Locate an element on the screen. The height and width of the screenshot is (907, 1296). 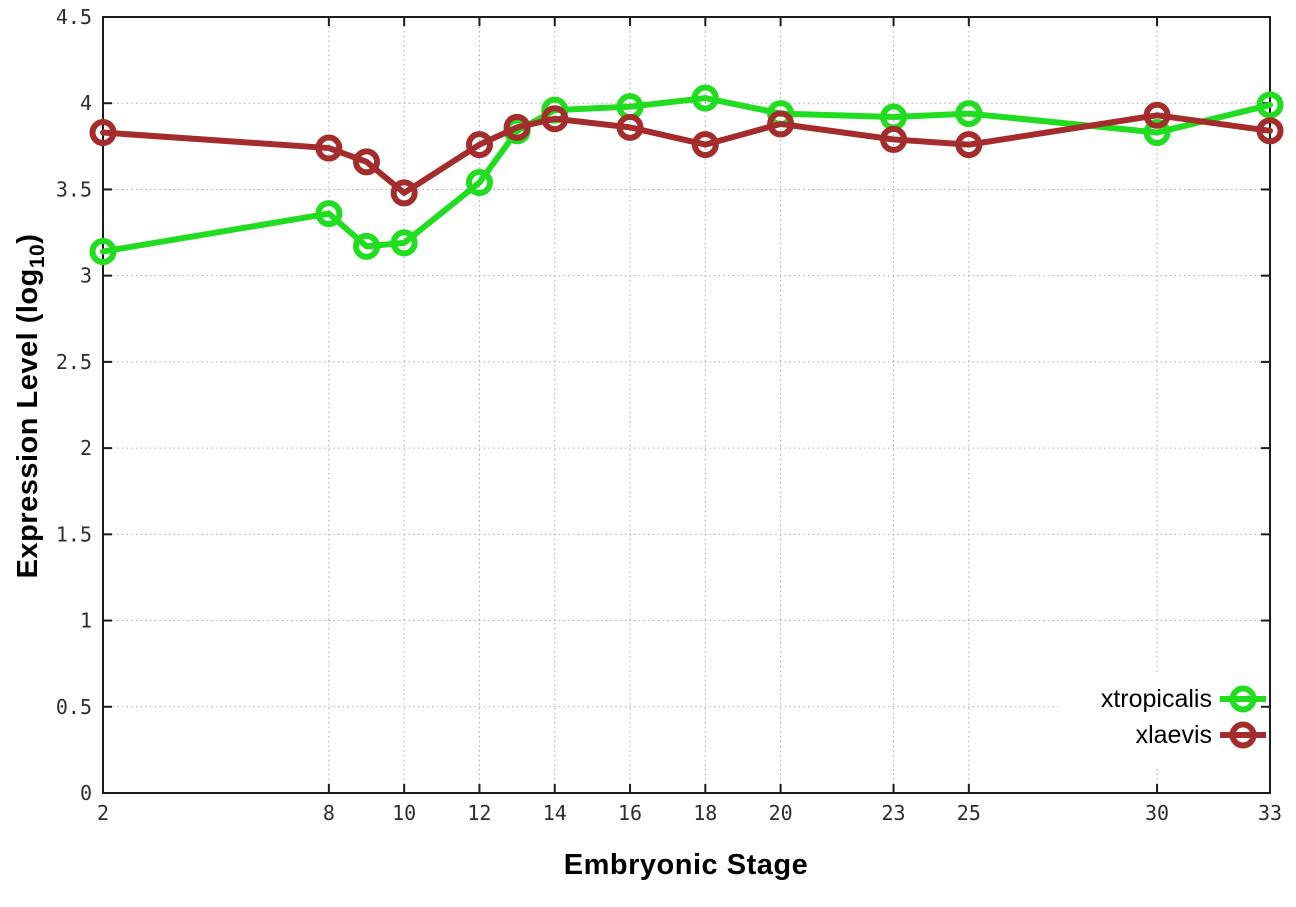
y-axis-title-suffix: ) is located at coordinates (28, 238).